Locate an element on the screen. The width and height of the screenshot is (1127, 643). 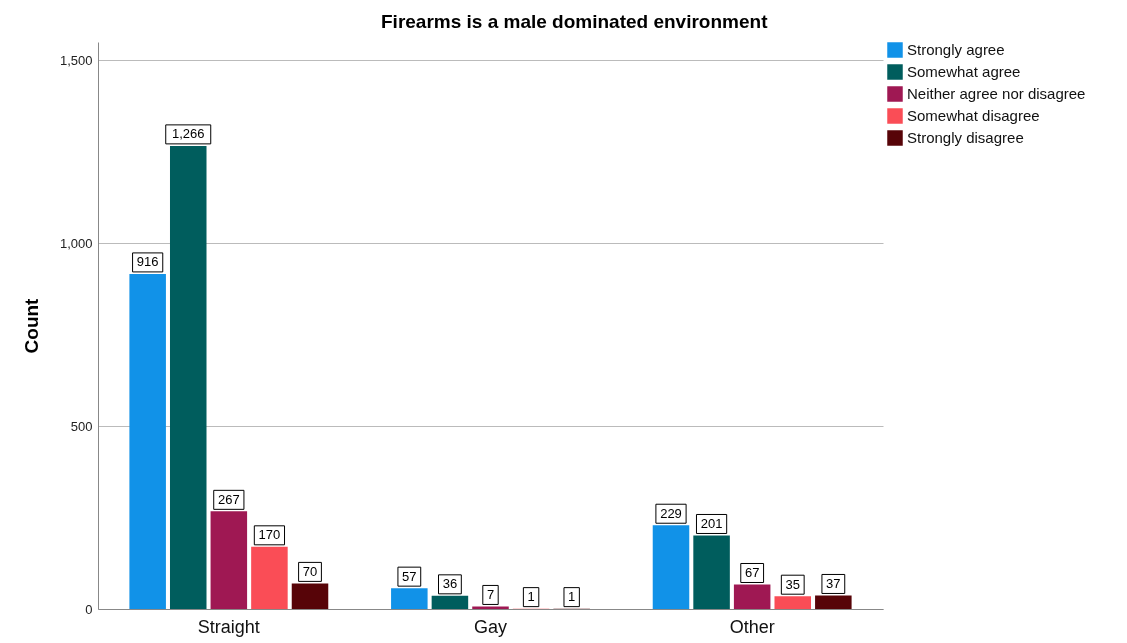
data-label: 201 is located at coordinates (711, 523).